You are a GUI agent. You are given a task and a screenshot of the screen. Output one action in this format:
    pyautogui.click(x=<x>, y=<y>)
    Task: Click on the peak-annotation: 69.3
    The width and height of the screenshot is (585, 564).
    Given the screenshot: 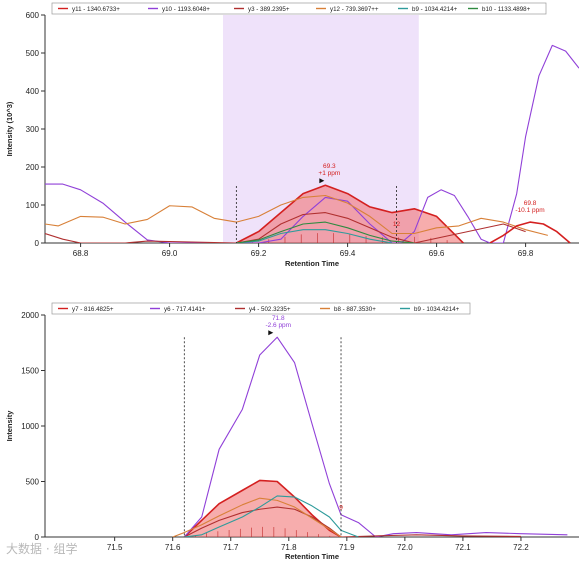 What is the action you would take?
    pyautogui.click(x=329, y=166)
    